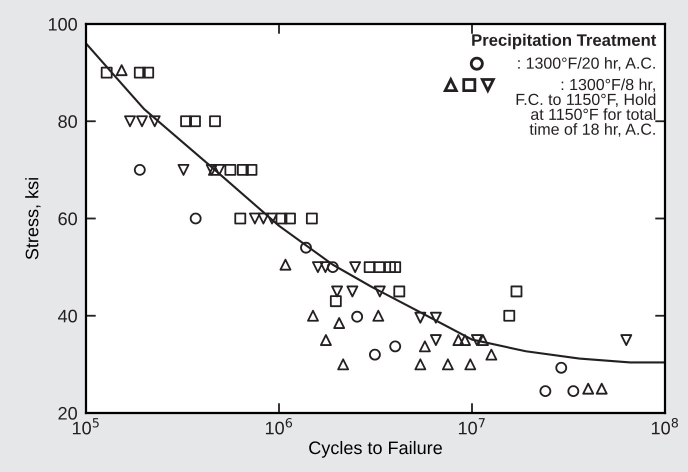  What do you see at coordinates (586, 107) in the screenshot?
I see `annotation: : 1300°F/8 hr, F.C. to 1150°F, Hold at 1150°F for total time of 18 hr, A.C.` at bounding box center [586, 107].